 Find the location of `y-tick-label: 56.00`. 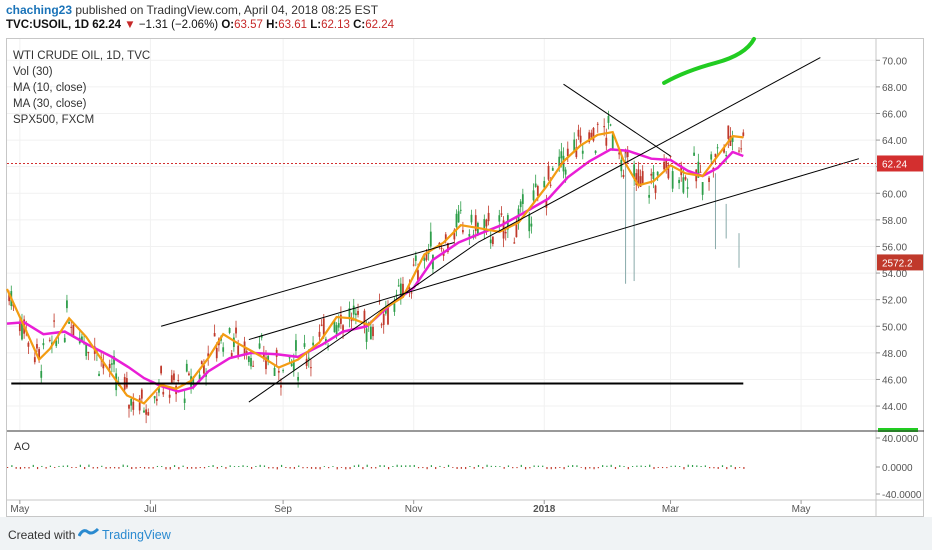

y-tick-label: 56.00 is located at coordinates (894, 247).